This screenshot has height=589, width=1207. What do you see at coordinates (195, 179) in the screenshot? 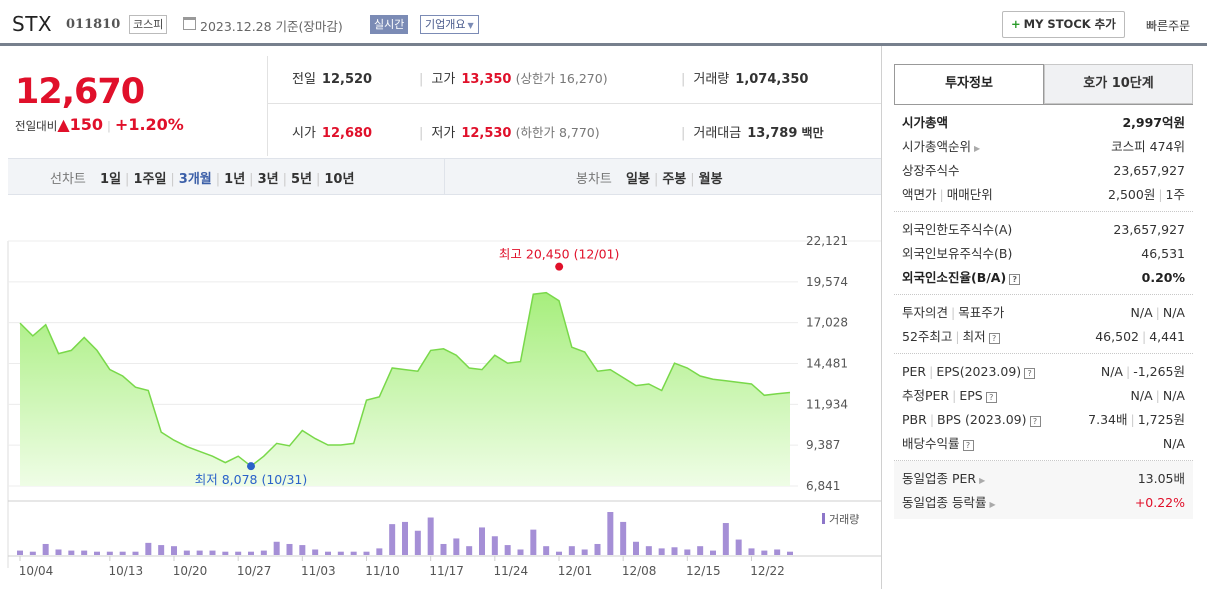
I see `period-tab-2: 3개월` at bounding box center [195, 179].